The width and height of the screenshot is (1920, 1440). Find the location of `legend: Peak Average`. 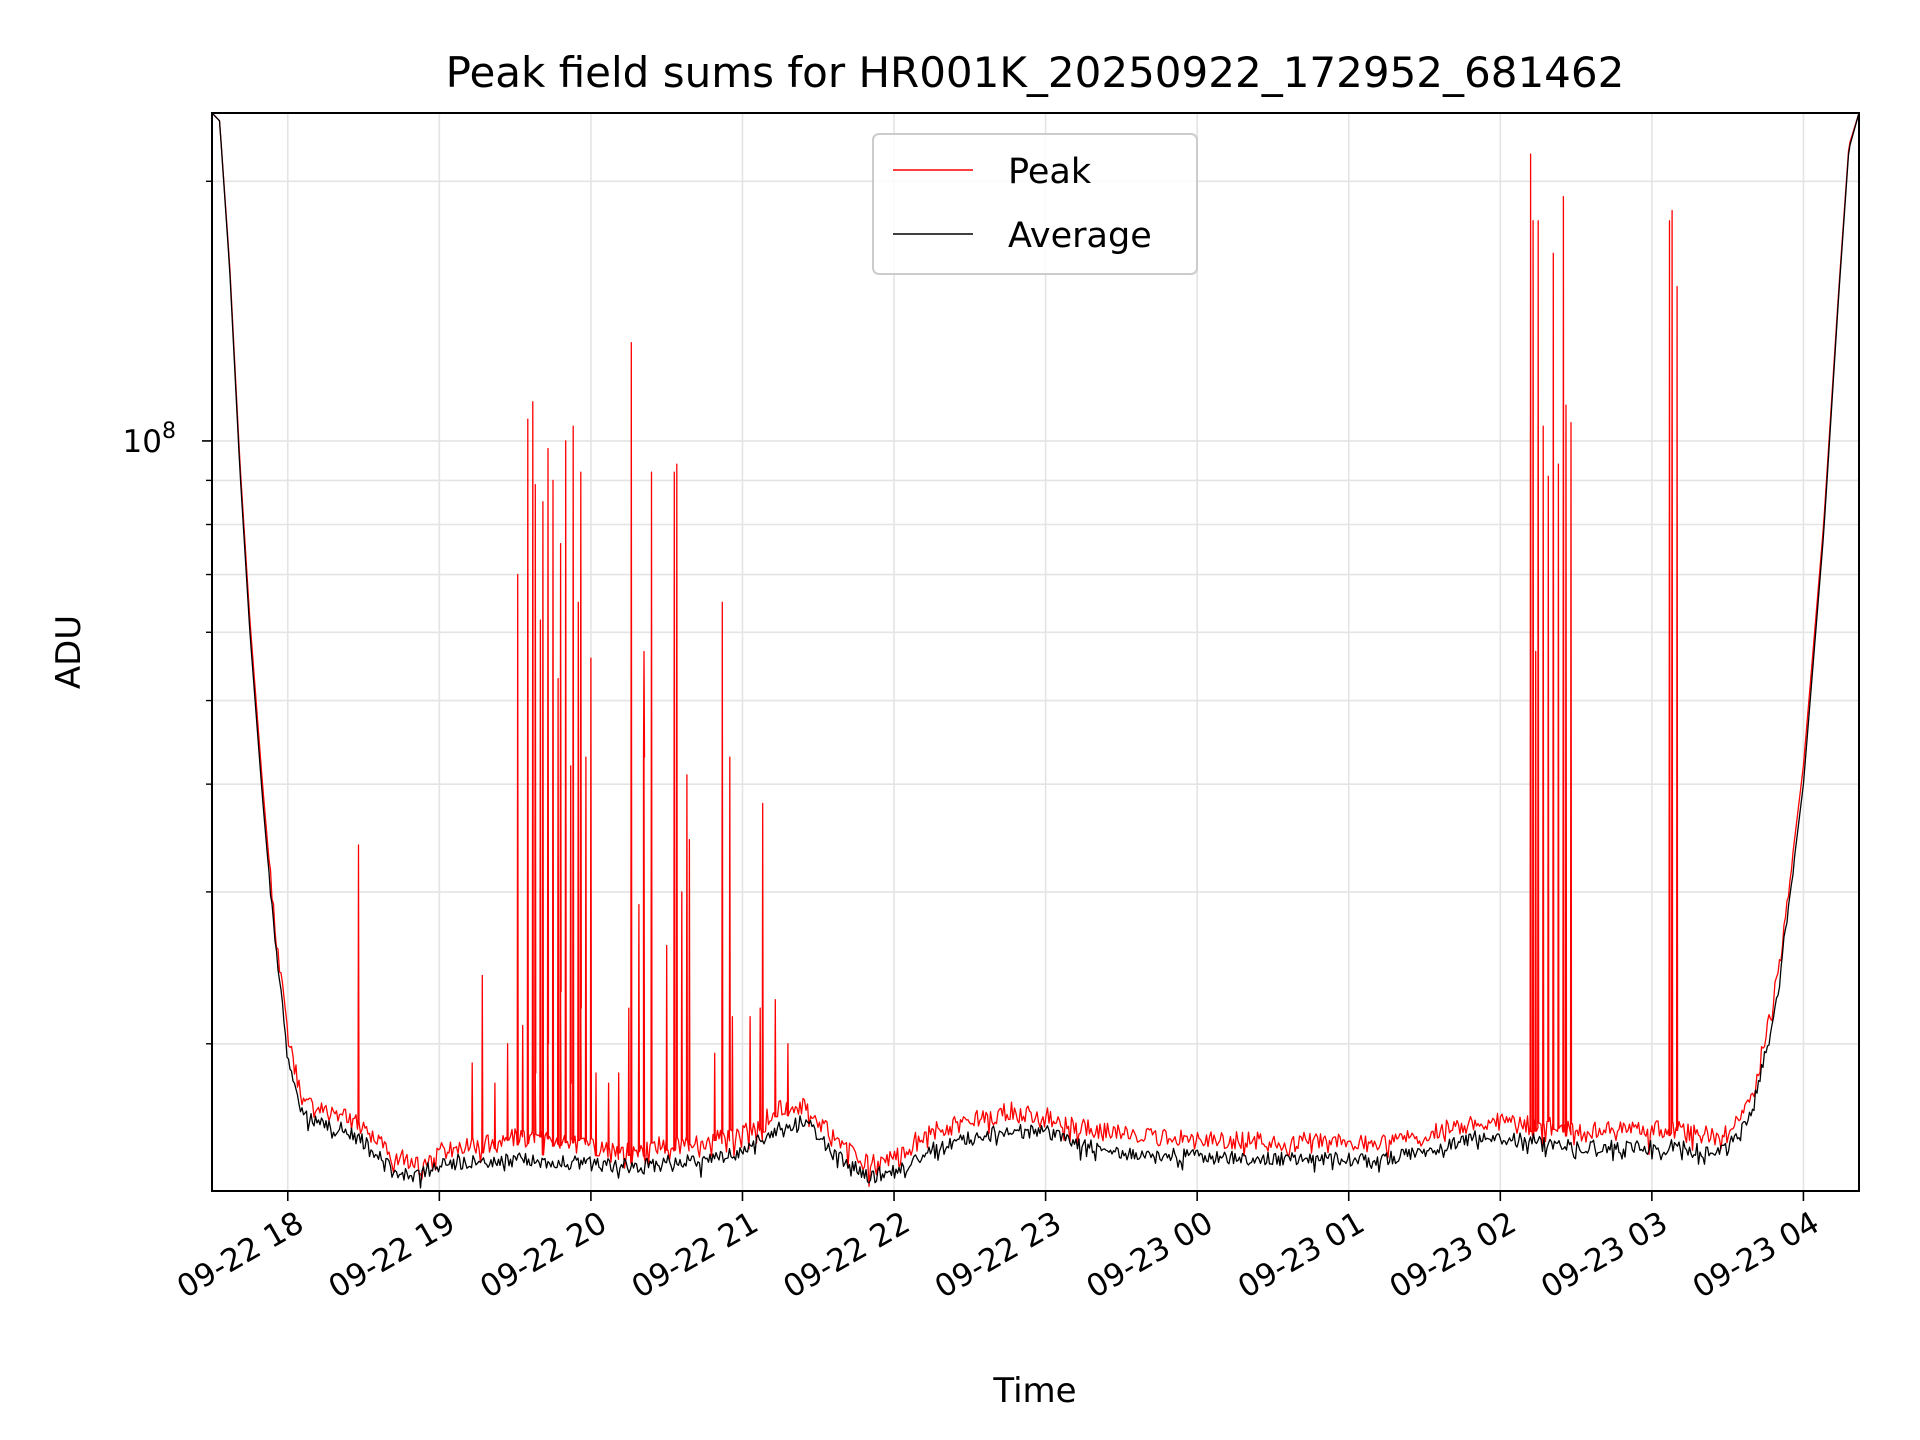

legend: Peak Average is located at coordinates (1035, 204).